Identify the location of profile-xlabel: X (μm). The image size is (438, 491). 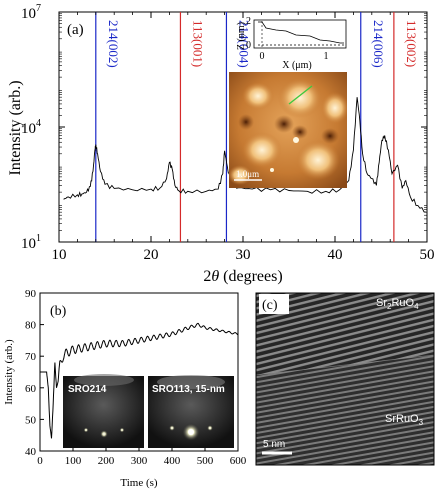
(297, 65).